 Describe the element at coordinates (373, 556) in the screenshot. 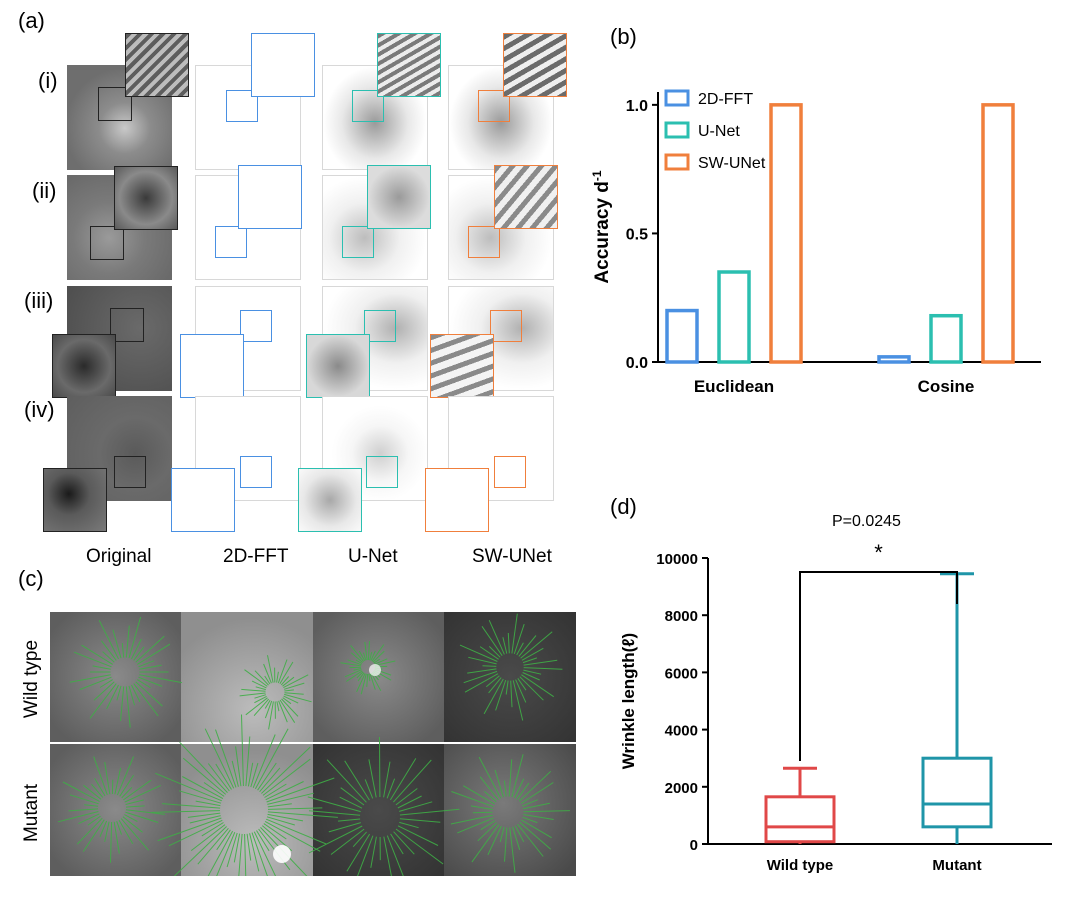

I see `column-label-u-net: U-Net` at that location.